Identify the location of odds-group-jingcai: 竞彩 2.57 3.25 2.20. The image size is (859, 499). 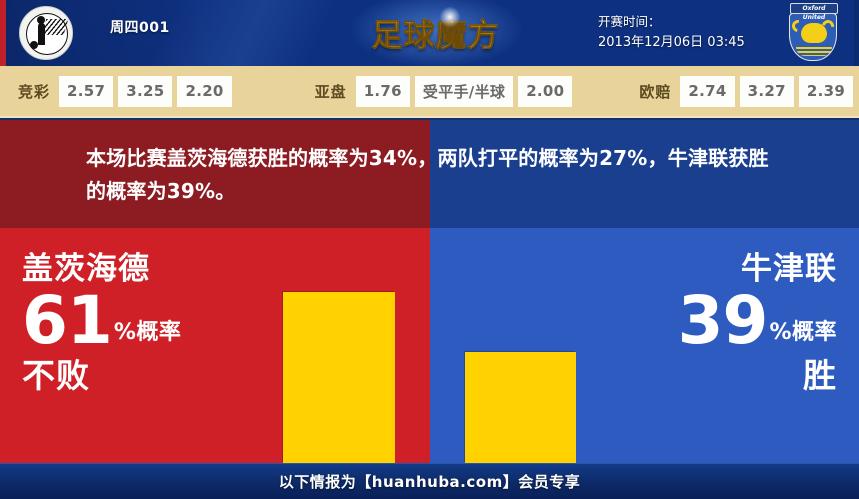
(127, 91).